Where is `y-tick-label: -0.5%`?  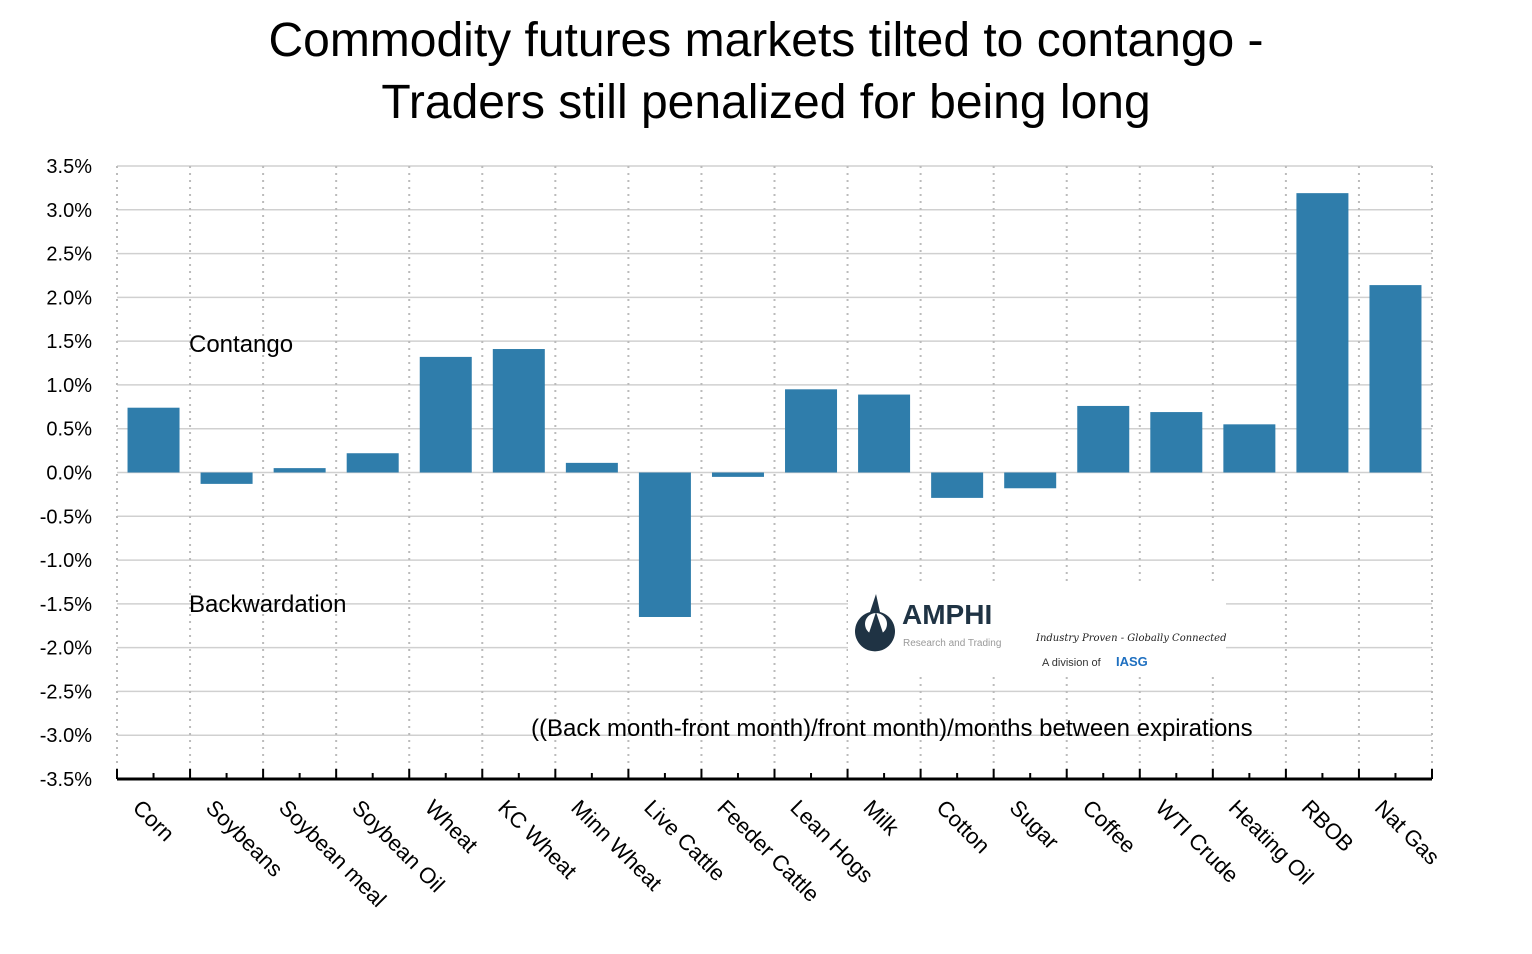 y-tick-label: -0.5% is located at coordinates (66, 517).